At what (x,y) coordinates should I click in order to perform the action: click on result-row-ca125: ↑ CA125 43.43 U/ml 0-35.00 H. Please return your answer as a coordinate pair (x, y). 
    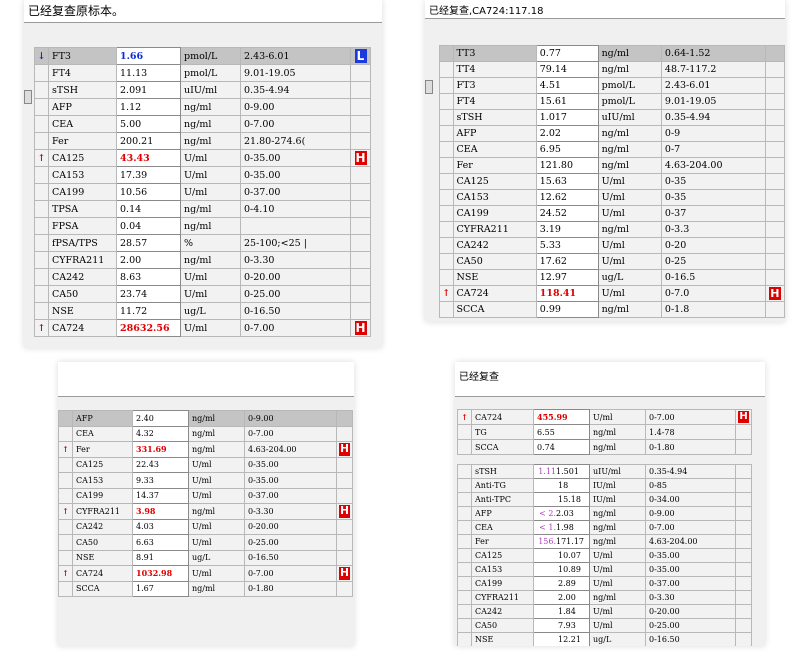
    Looking at the image, I should click on (202, 158).